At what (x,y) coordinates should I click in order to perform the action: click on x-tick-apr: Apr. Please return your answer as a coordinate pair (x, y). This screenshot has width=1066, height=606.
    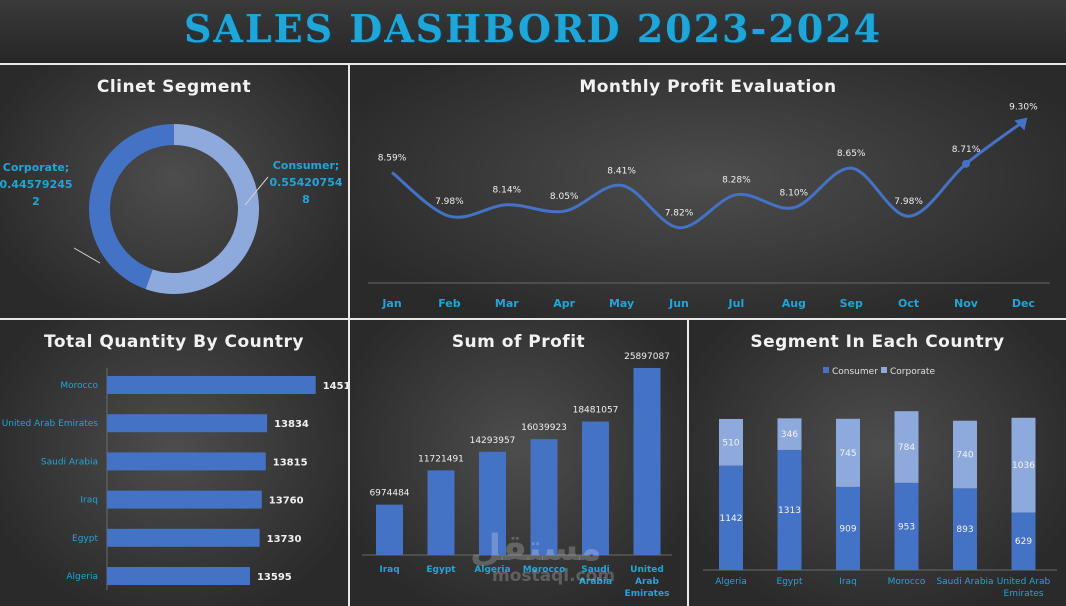
    Looking at the image, I should click on (564, 303).